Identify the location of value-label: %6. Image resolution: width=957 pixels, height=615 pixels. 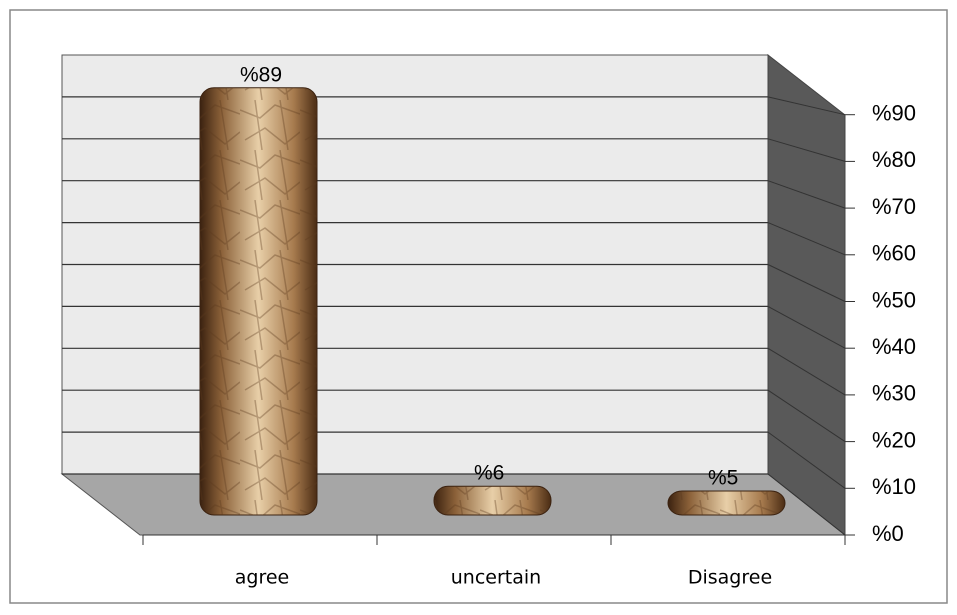
(489, 473).